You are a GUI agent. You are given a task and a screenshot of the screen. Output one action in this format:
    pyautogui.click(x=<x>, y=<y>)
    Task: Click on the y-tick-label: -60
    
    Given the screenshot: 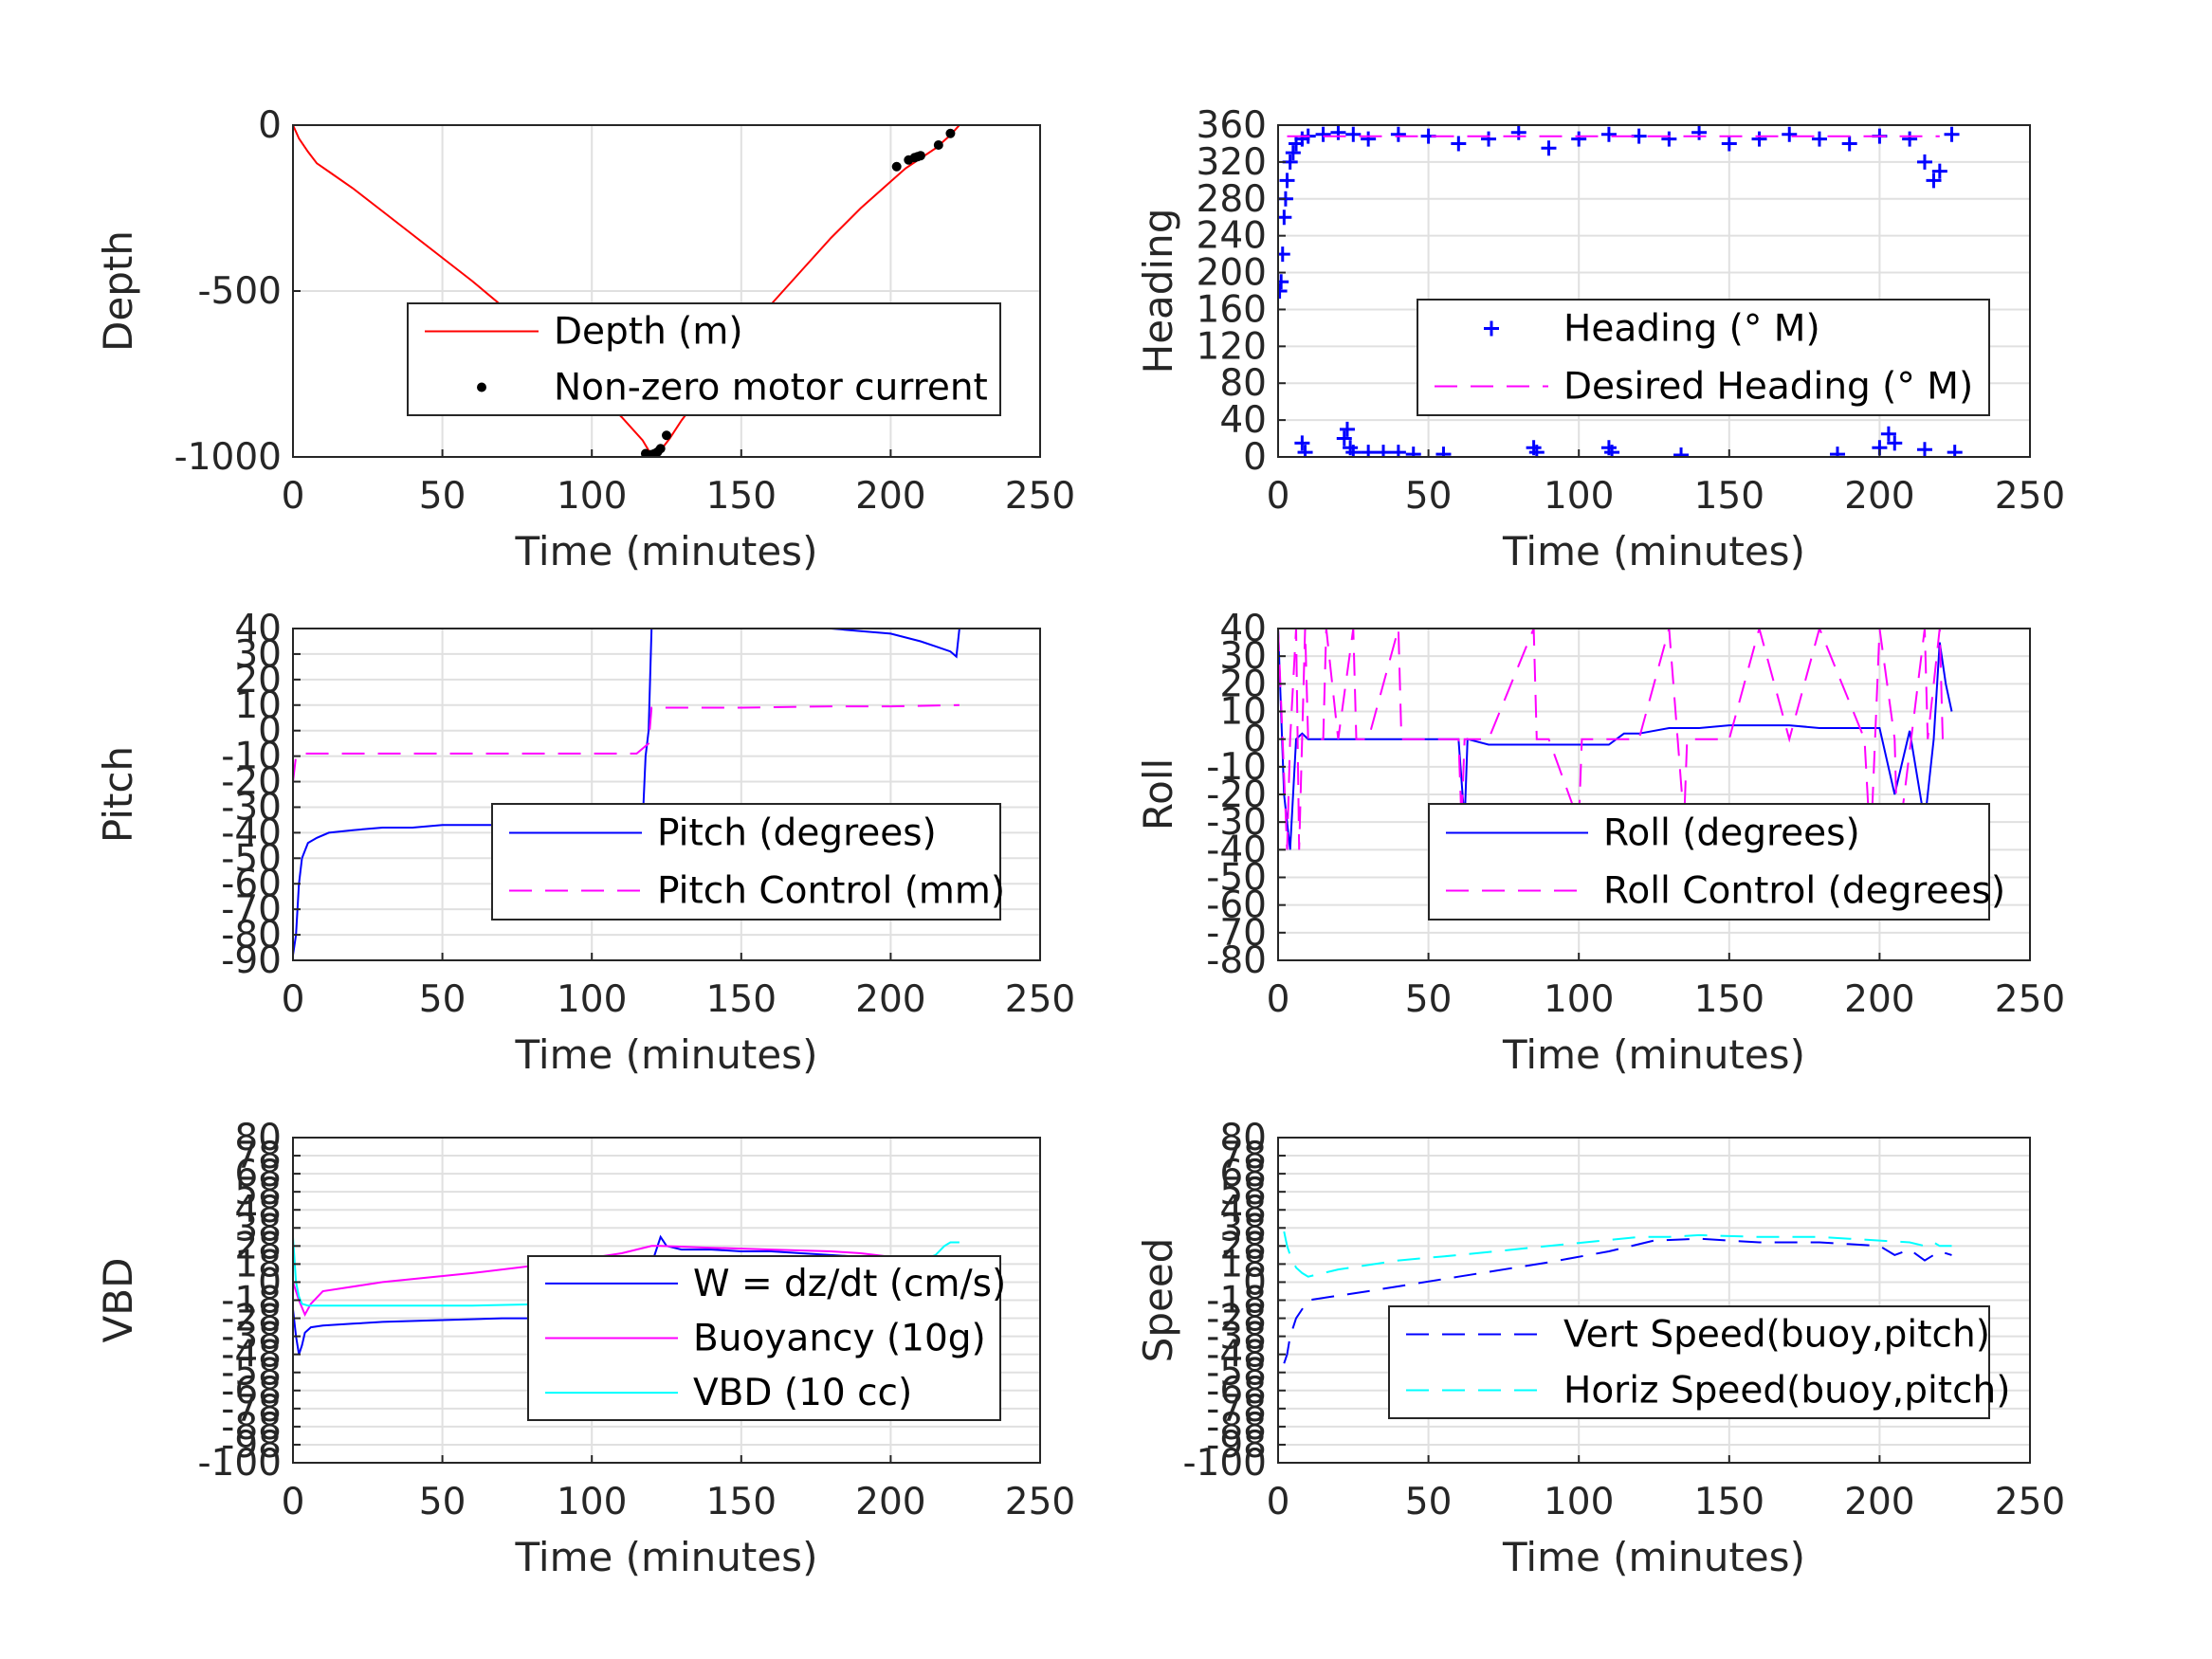 What is the action you would take?
    pyautogui.click(x=251, y=884)
    